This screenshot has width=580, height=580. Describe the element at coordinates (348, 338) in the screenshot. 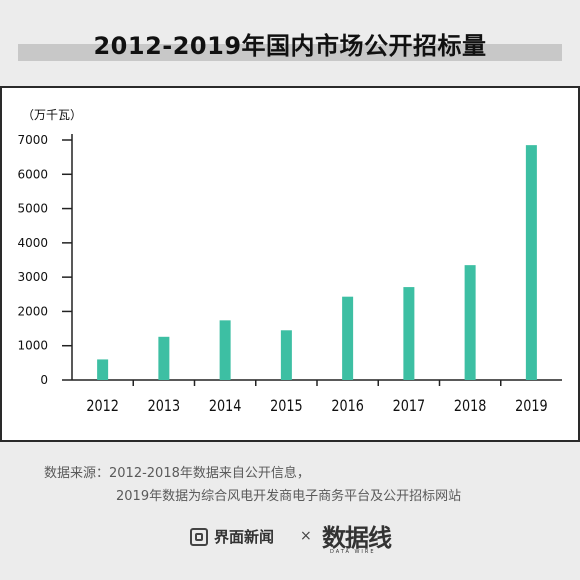

I see `bar-2016` at that location.